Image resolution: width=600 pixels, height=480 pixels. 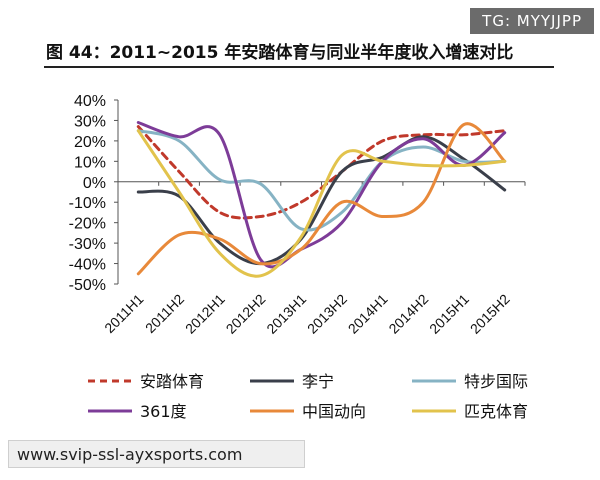 I want to click on y-tick-label: -30%, so click(x=87, y=244).